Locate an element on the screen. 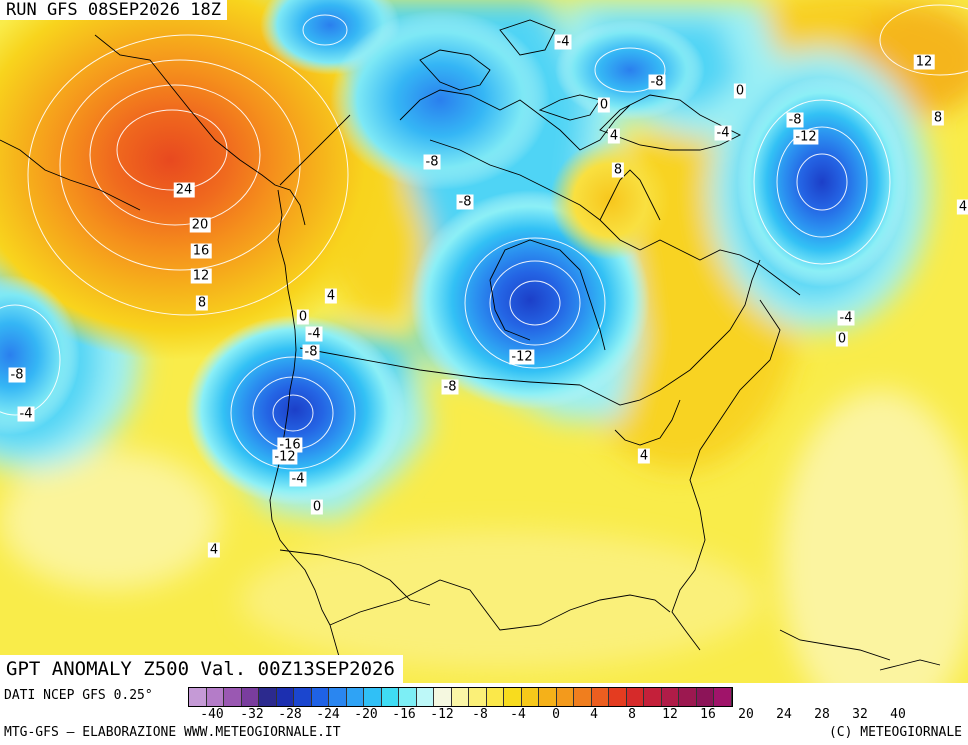 The width and height of the screenshot is (968, 745). caribbean is located at coordinates (860, 650).